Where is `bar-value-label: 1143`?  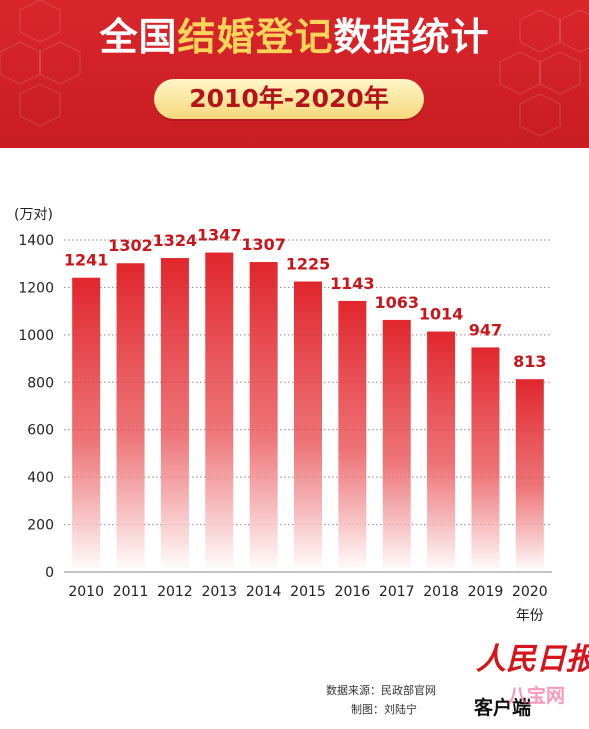 bar-value-label: 1143 is located at coordinates (352, 283).